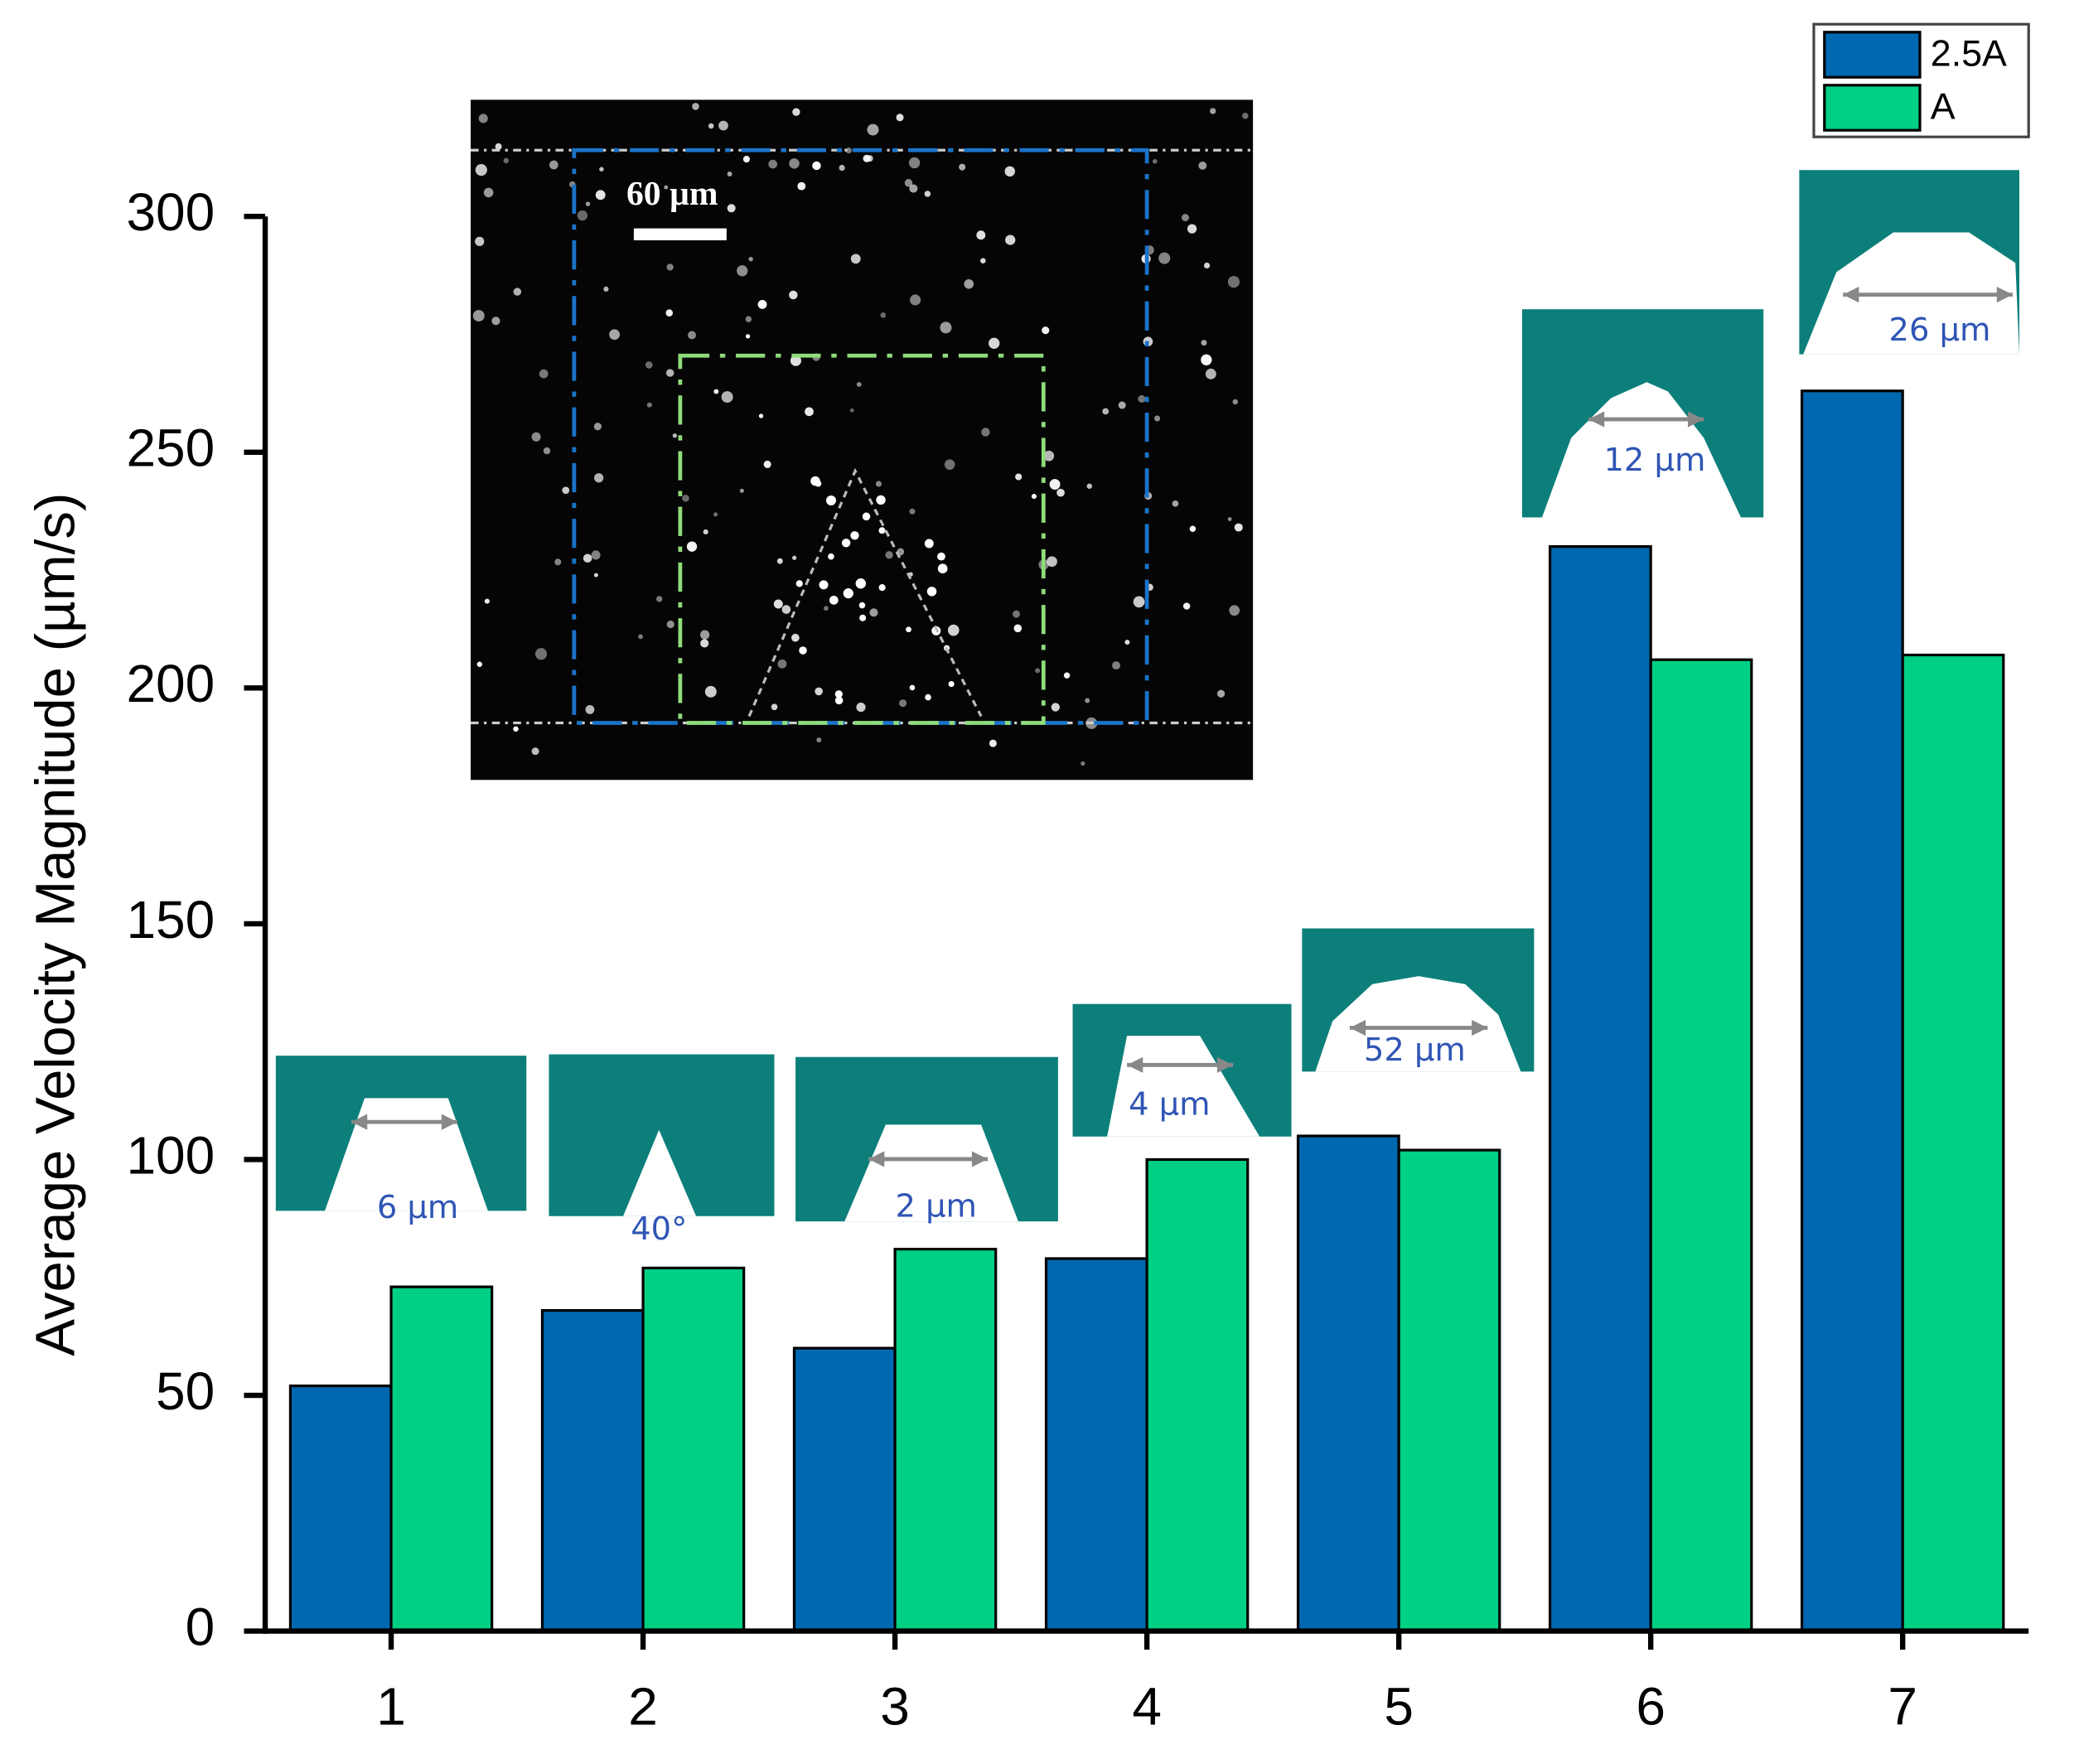  I want to click on scale-label: 60 µm, so click(672, 193).